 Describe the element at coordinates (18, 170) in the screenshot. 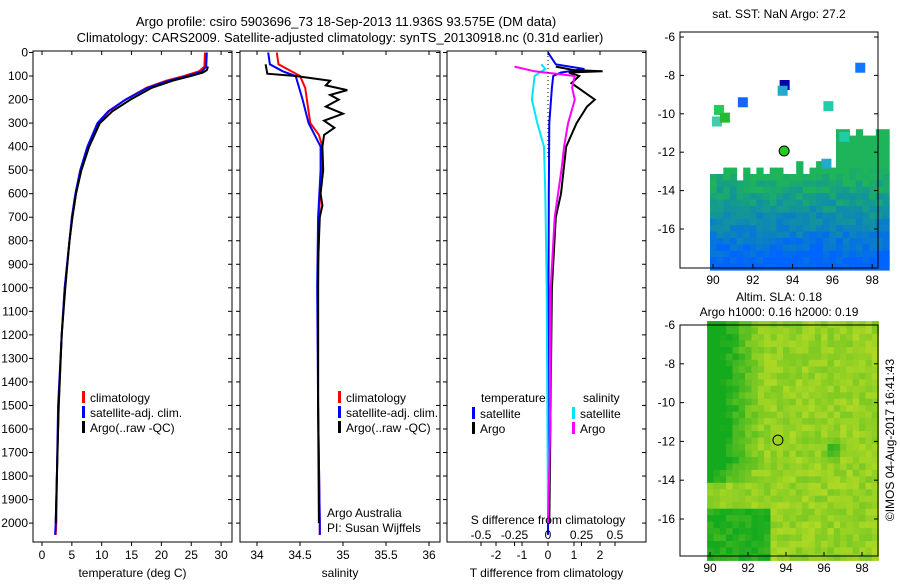

I see `depth-tick-label: 500` at that location.